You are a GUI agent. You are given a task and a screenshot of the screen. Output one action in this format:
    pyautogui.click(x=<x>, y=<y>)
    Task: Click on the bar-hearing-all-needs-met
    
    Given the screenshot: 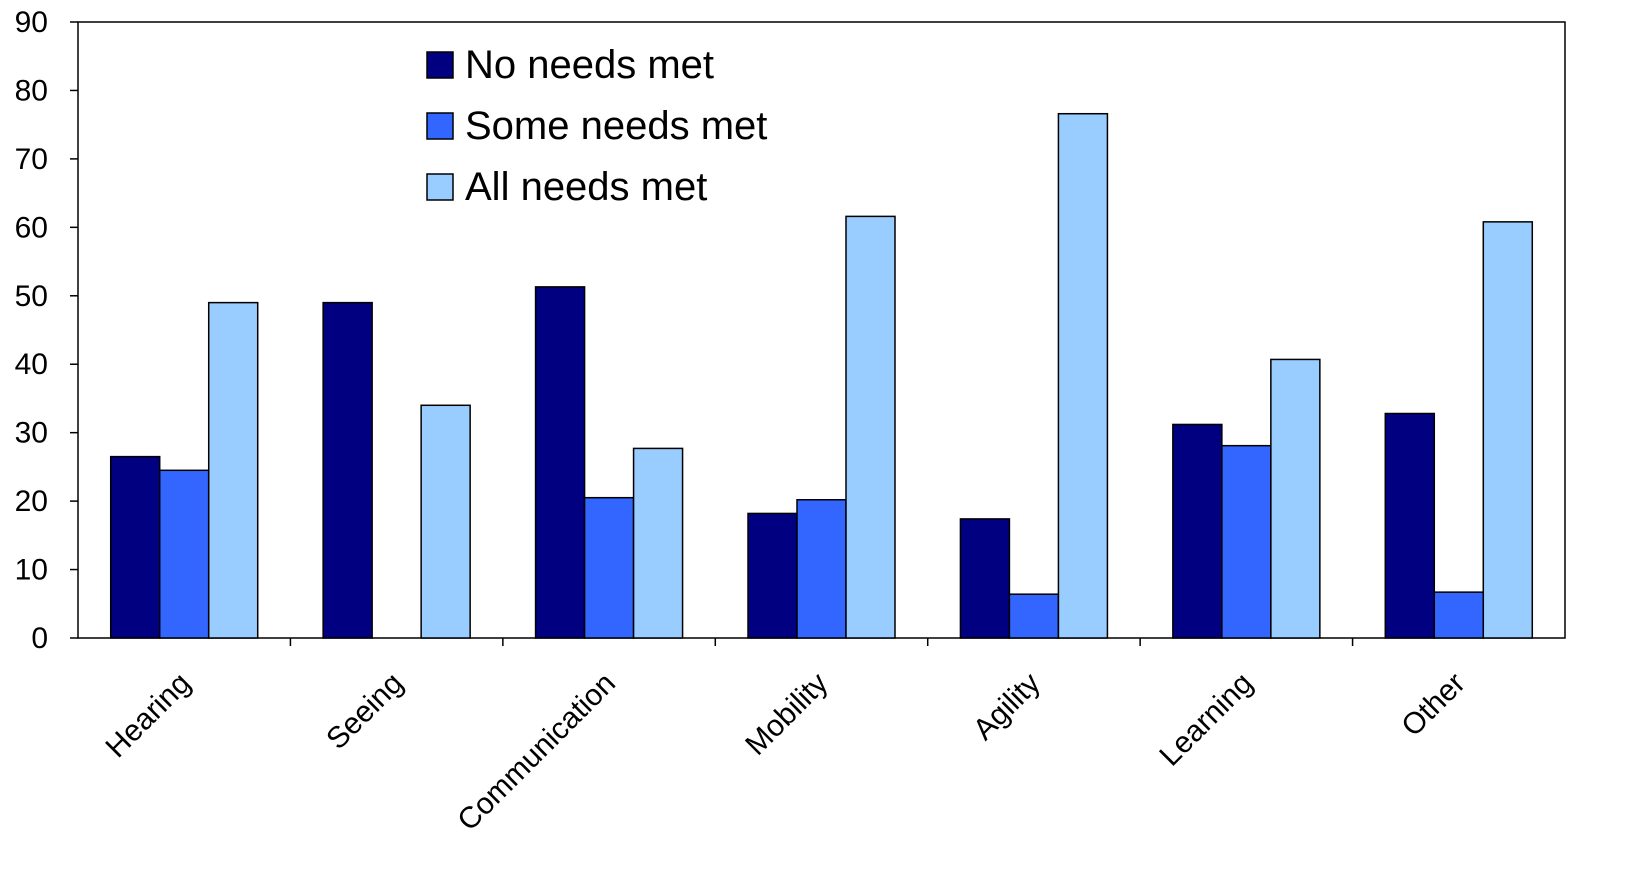 What is the action you would take?
    pyautogui.click(x=233, y=470)
    